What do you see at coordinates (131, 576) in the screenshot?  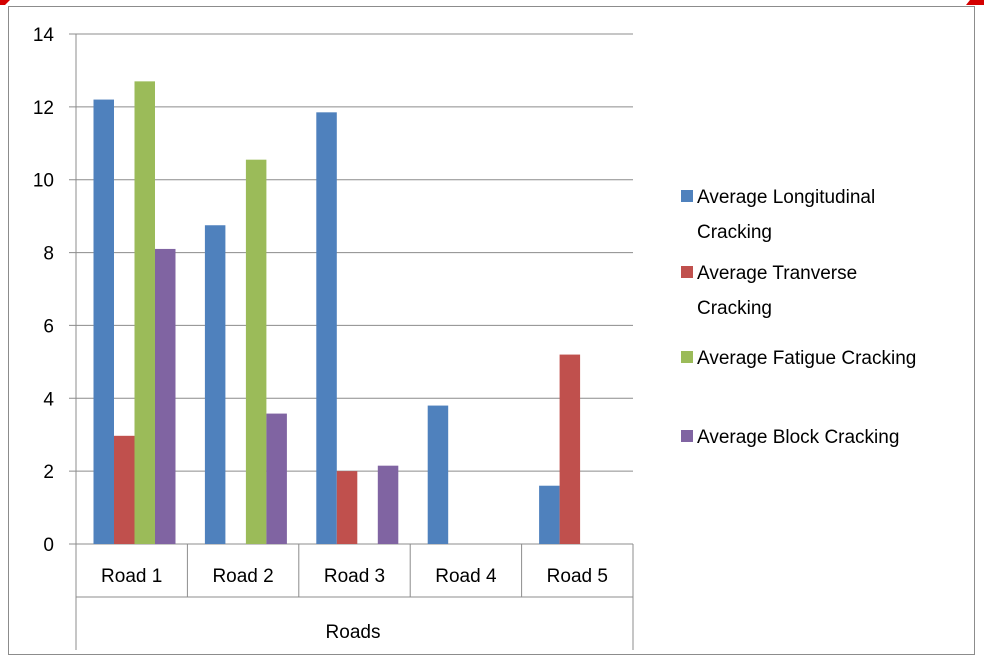 I see `x-tick-label: Road 1` at bounding box center [131, 576].